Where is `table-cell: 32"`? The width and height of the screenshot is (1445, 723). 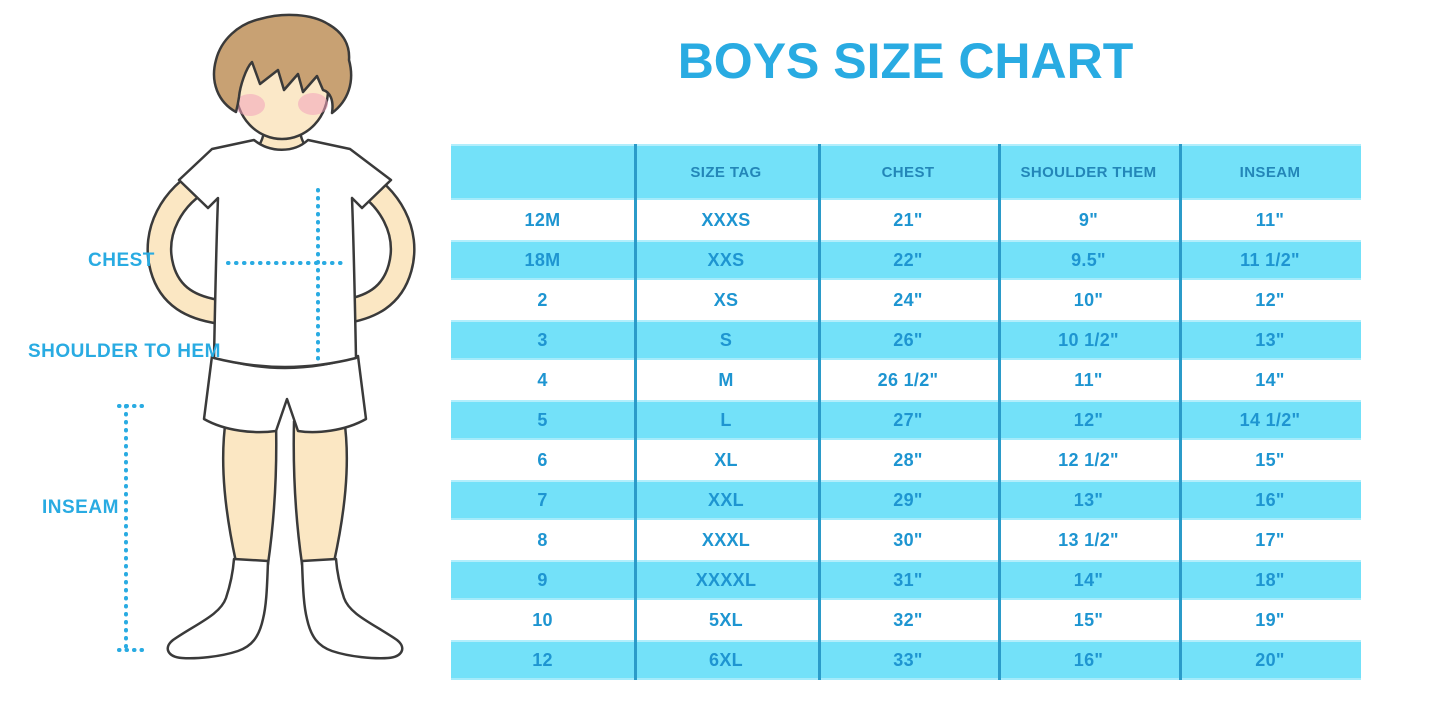
table-cell: 32" is located at coordinates (908, 620).